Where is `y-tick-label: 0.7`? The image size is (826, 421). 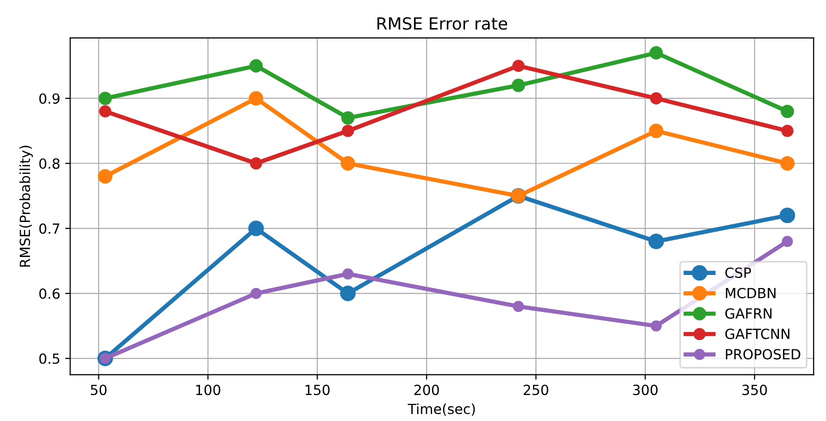
y-tick-label: 0.7 is located at coordinates (49, 228).